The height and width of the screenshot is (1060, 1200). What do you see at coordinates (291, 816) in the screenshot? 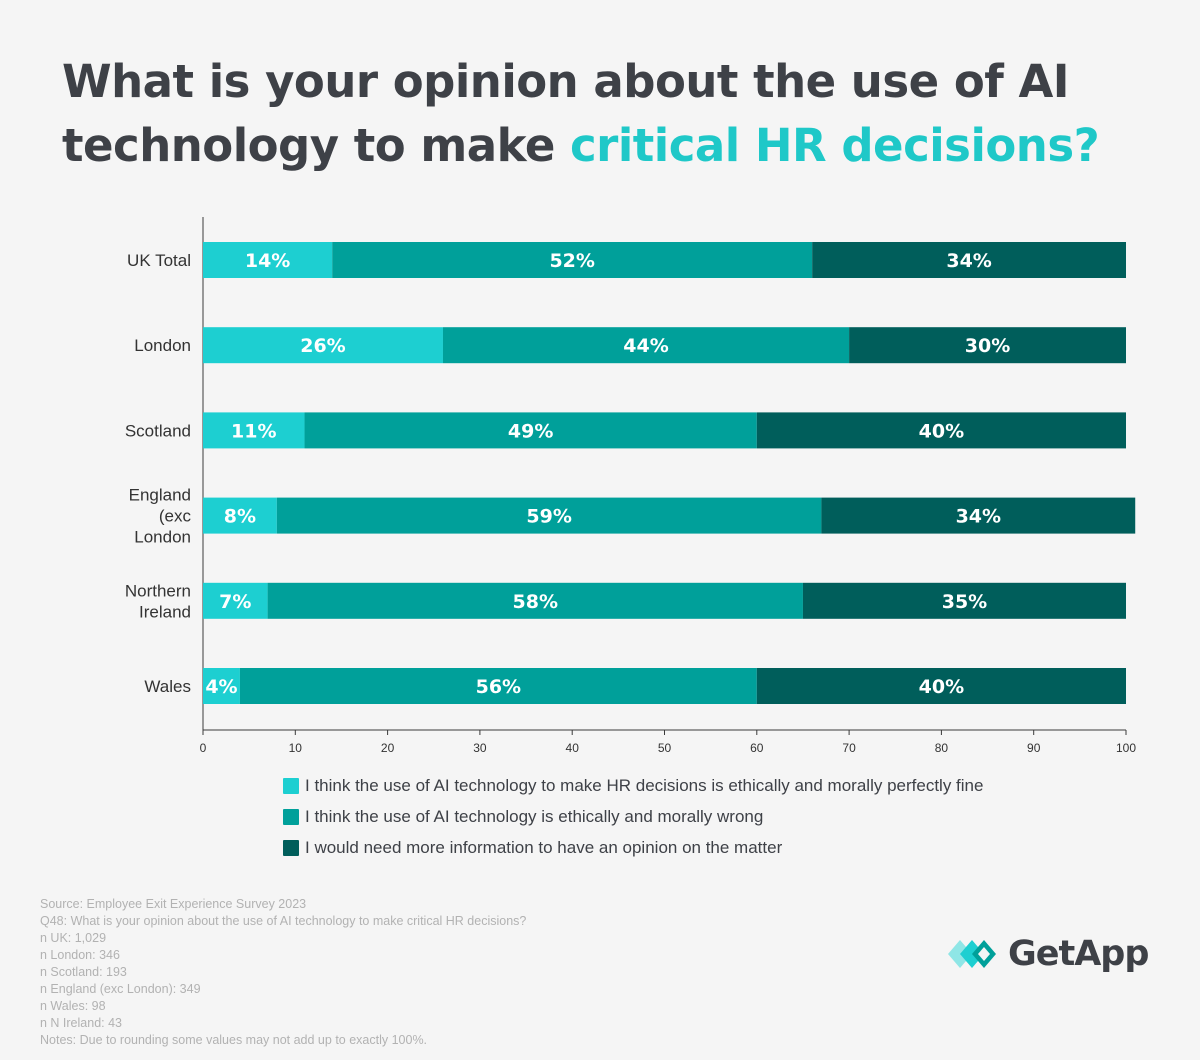
I see `legend-swatch-mid` at bounding box center [291, 816].